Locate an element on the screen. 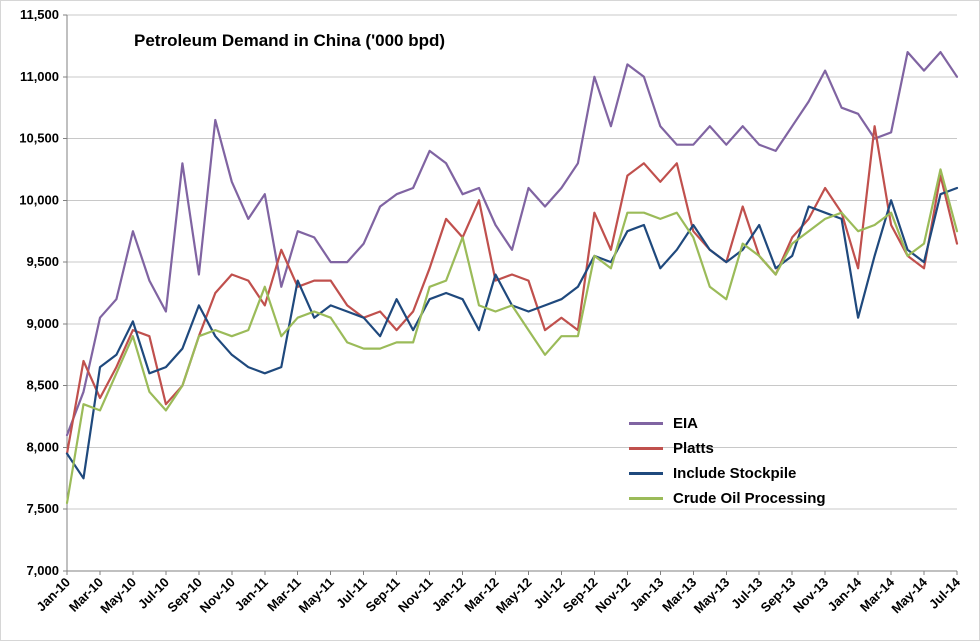 This screenshot has width=980, height=641. legend-line-swatch-include-stockpile is located at coordinates (646, 473).